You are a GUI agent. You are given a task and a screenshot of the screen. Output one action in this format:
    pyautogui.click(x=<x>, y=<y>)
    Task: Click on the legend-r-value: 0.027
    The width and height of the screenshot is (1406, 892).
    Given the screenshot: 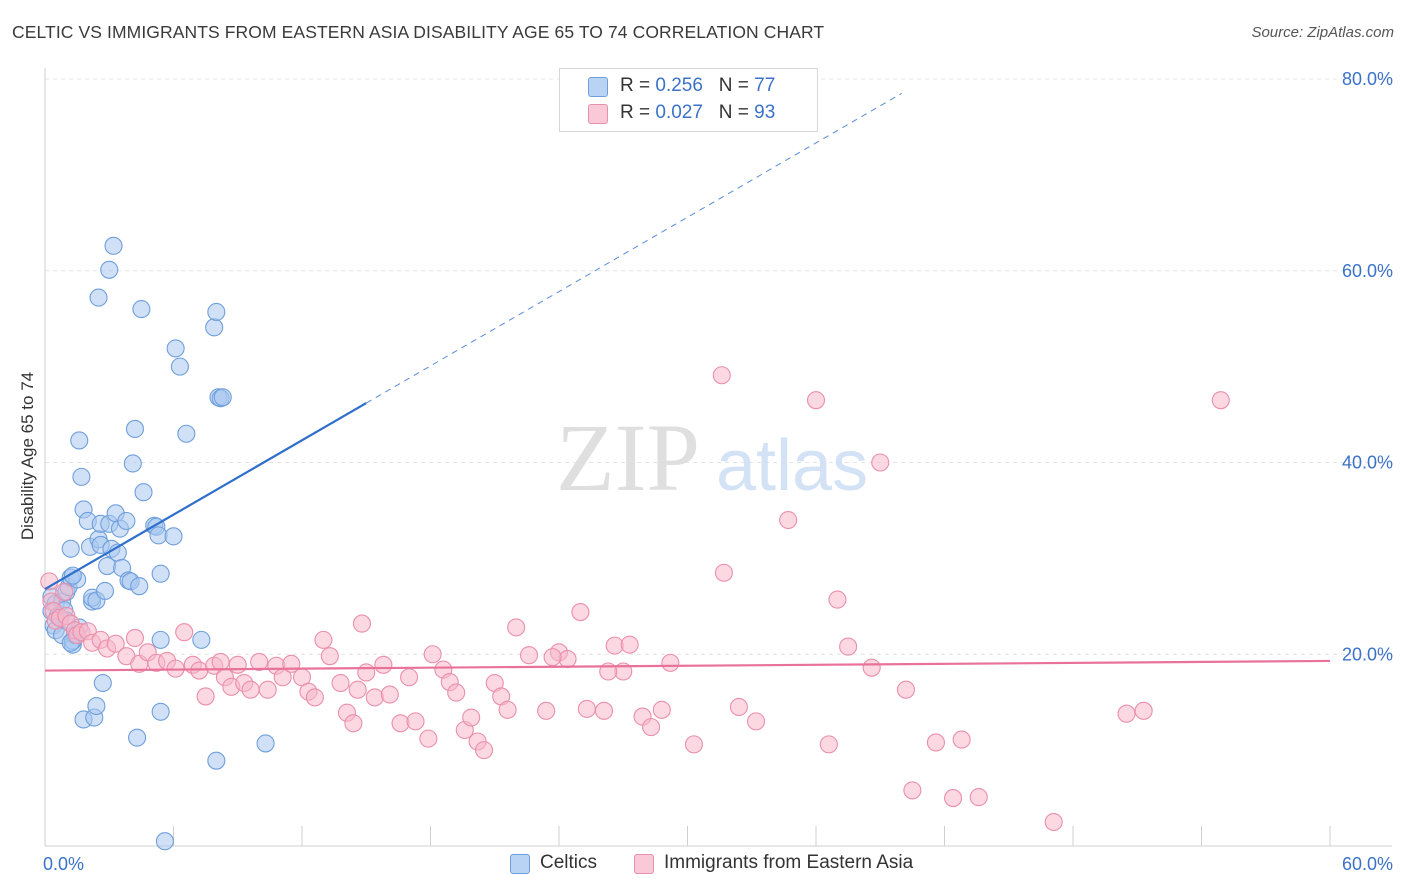 What is the action you would take?
    pyautogui.click(x=679, y=112)
    